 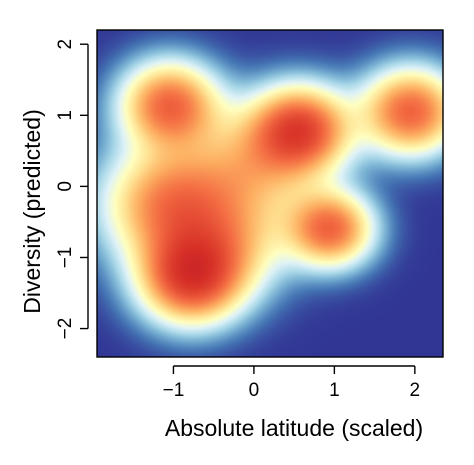 I want to click on y-tick-label: −1, so click(x=65, y=258).